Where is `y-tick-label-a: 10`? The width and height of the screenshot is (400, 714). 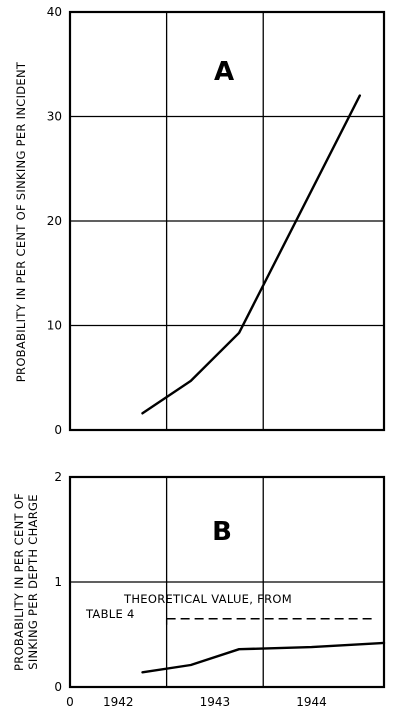
y-tick-label-a: 10 is located at coordinates (54, 326).